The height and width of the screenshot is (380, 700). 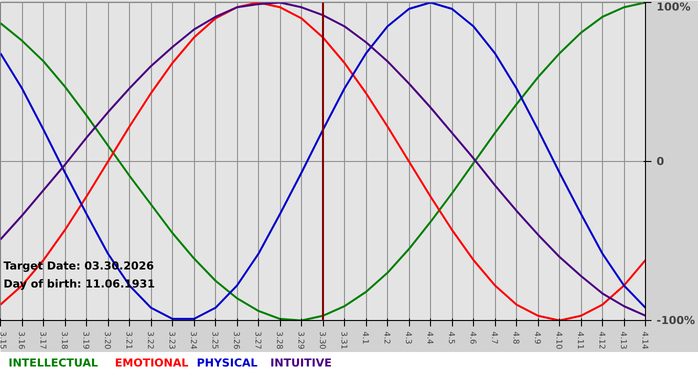 What do you see at coordinates (258, 341) in the screenshot?
I see `x-tick-label: 3.27` at bounding box center [258, 341].